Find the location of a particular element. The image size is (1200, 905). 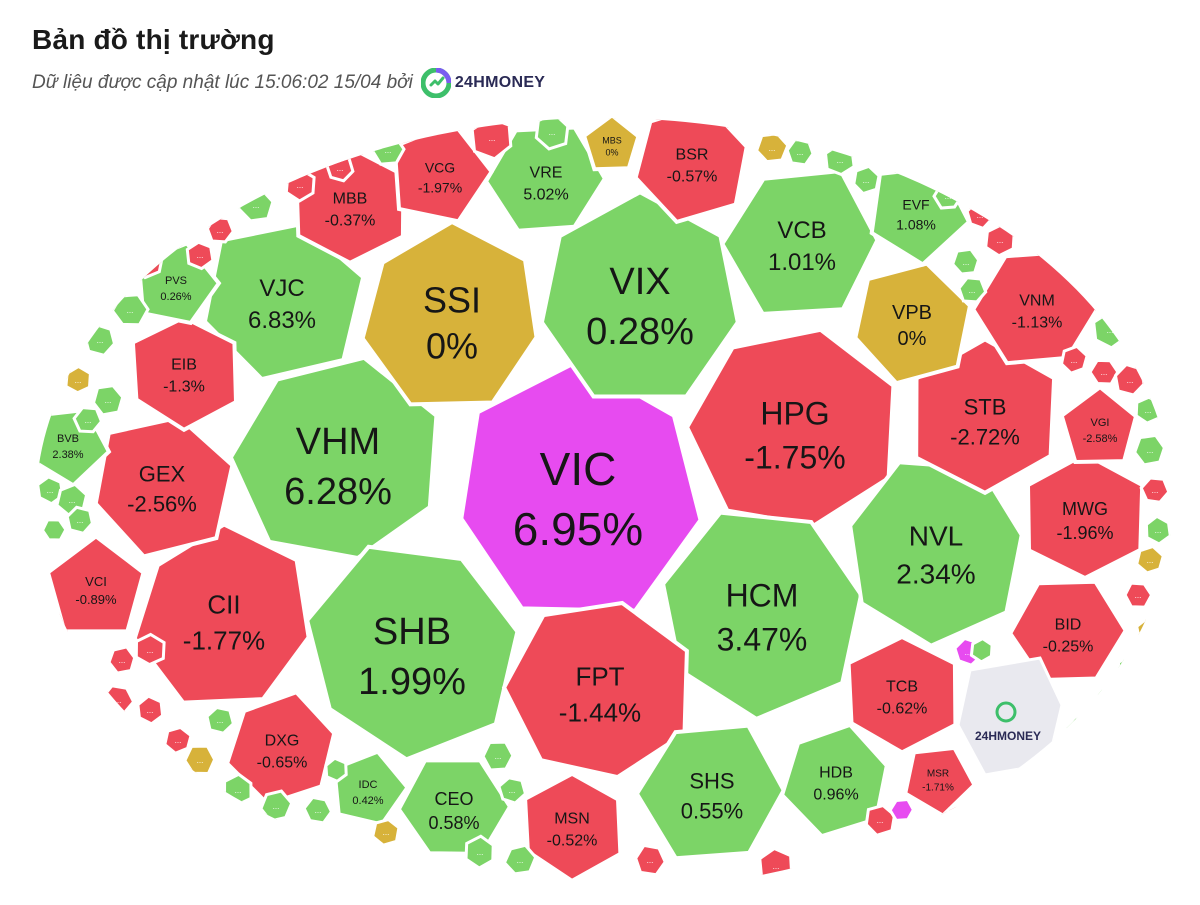

cell-ssi: SSI 0% is located at coordinates (449, 313).